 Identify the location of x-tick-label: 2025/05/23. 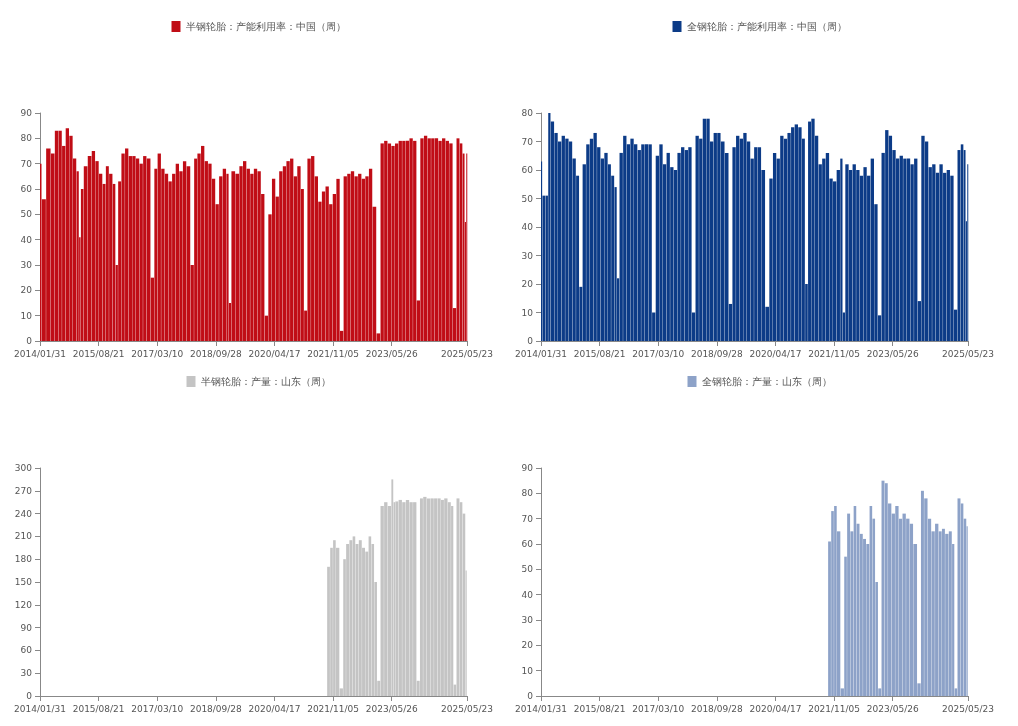
(467, 353).